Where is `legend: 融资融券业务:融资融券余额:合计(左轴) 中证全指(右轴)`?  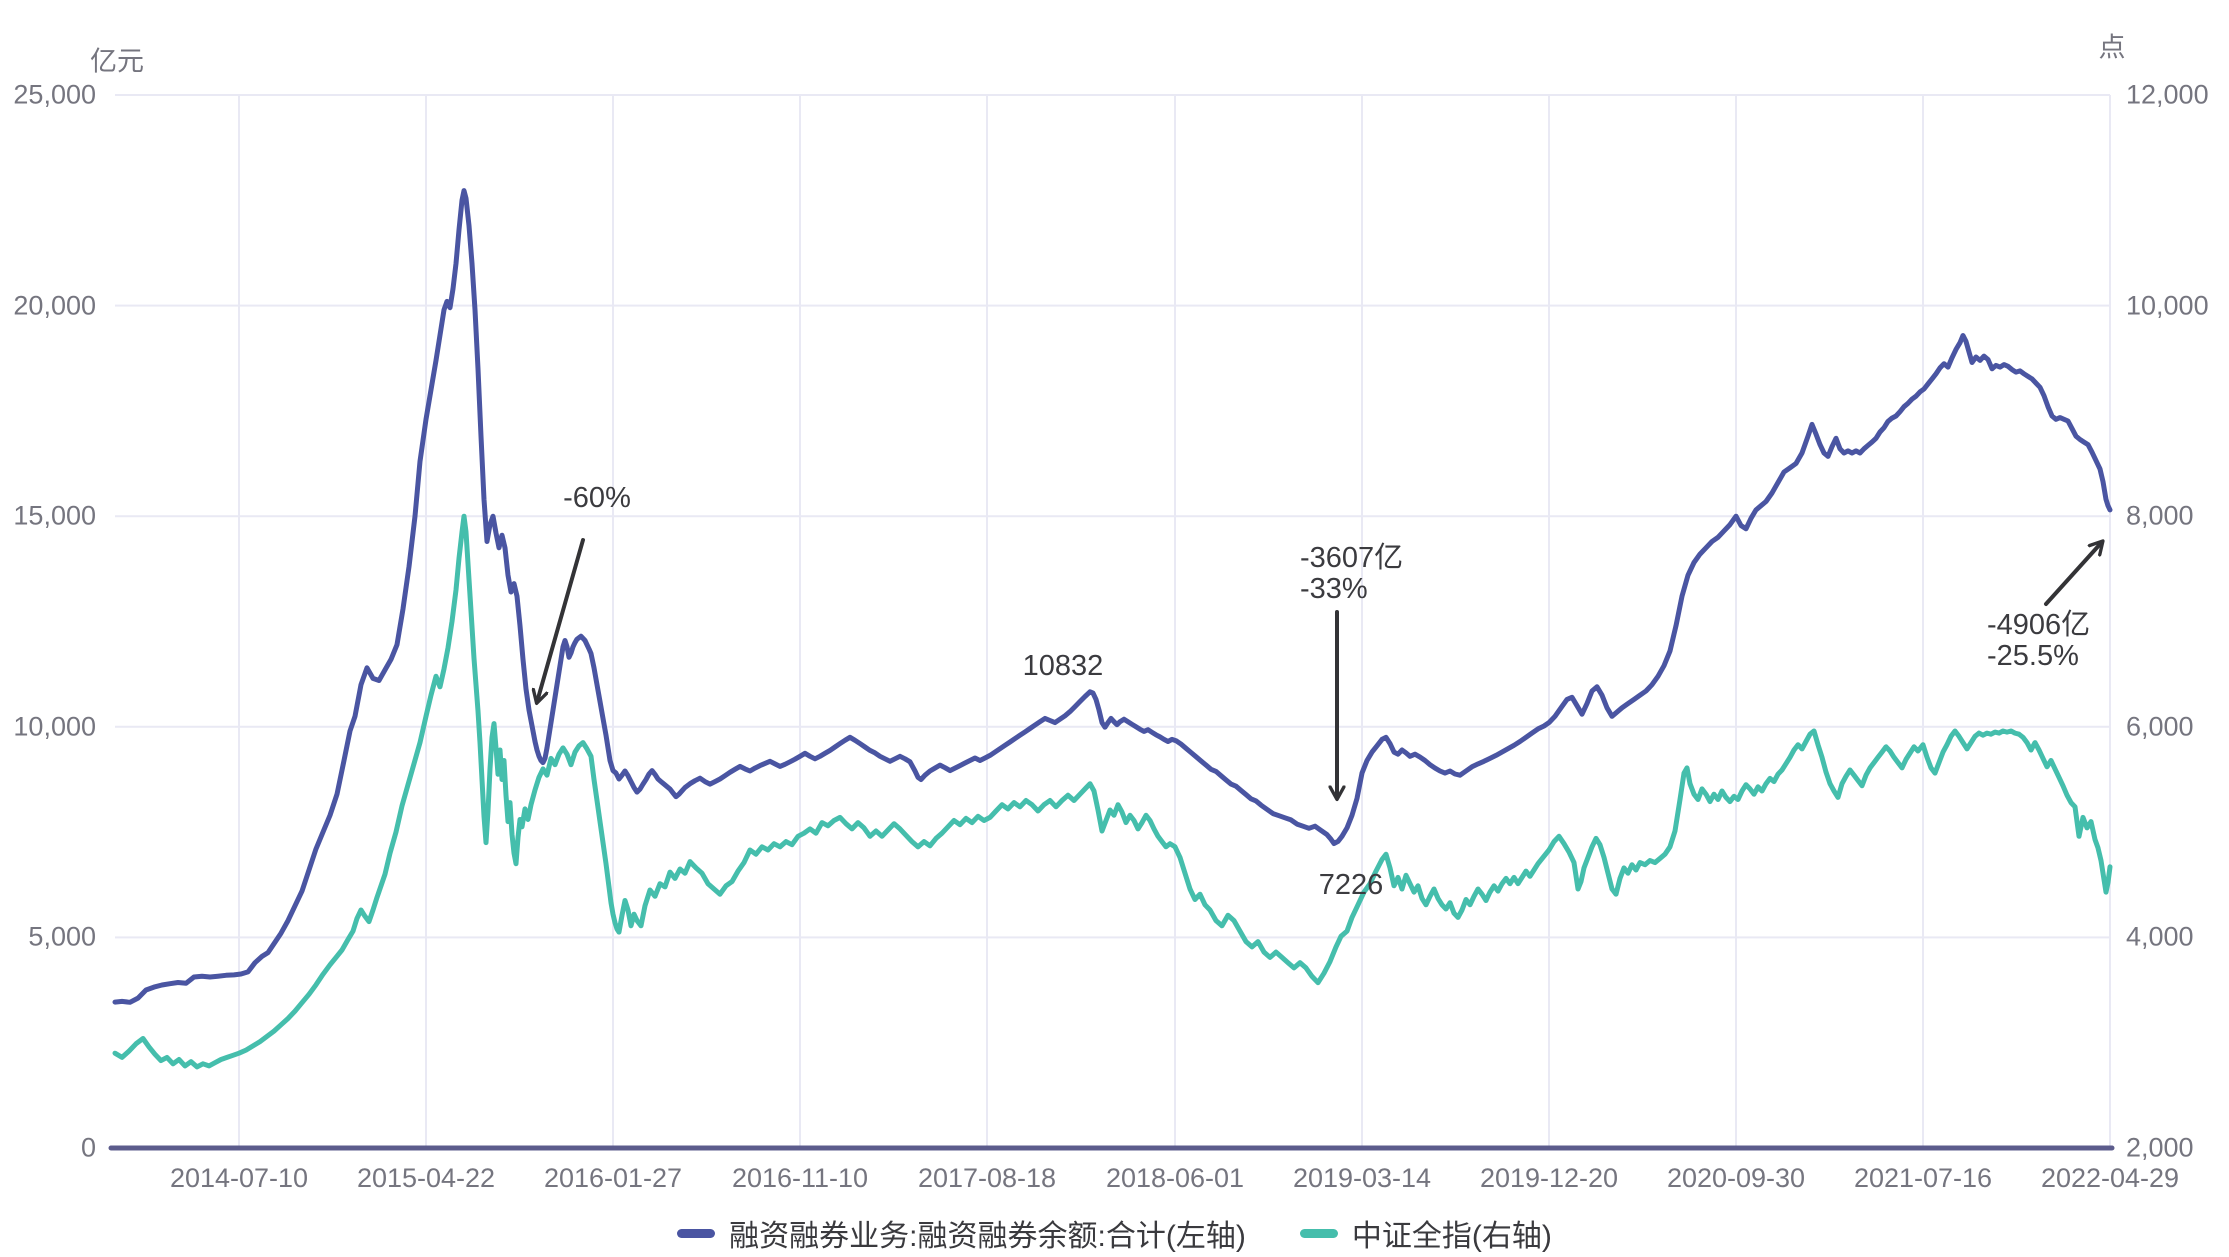 legend: 融资融券业务:融资融券余额:合计(左轴) 中证全指(右轴) is located at coordinates (1114, 1233).